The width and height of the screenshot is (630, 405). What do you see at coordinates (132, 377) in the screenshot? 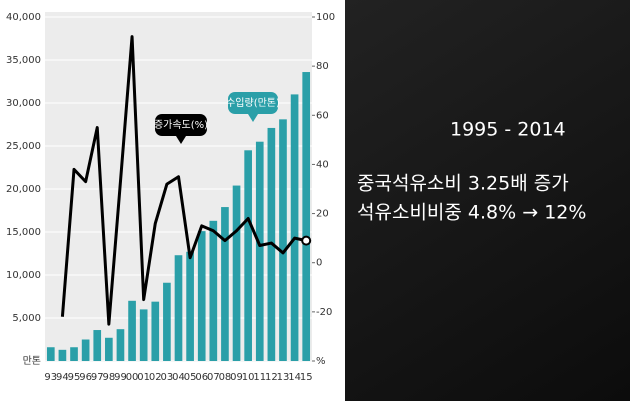
I see `x-tick-label: 00` at bounding box center [132, 377].